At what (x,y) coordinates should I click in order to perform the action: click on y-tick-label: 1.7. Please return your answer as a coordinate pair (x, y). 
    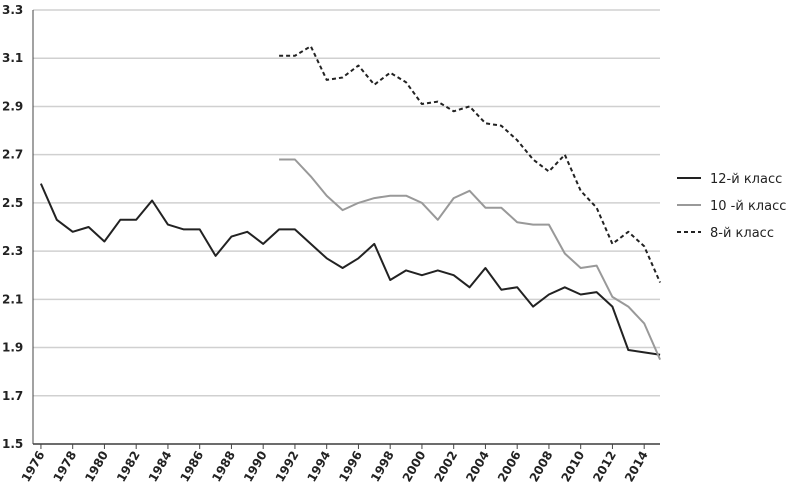
    Looking at the image, I should click on (12, 396).